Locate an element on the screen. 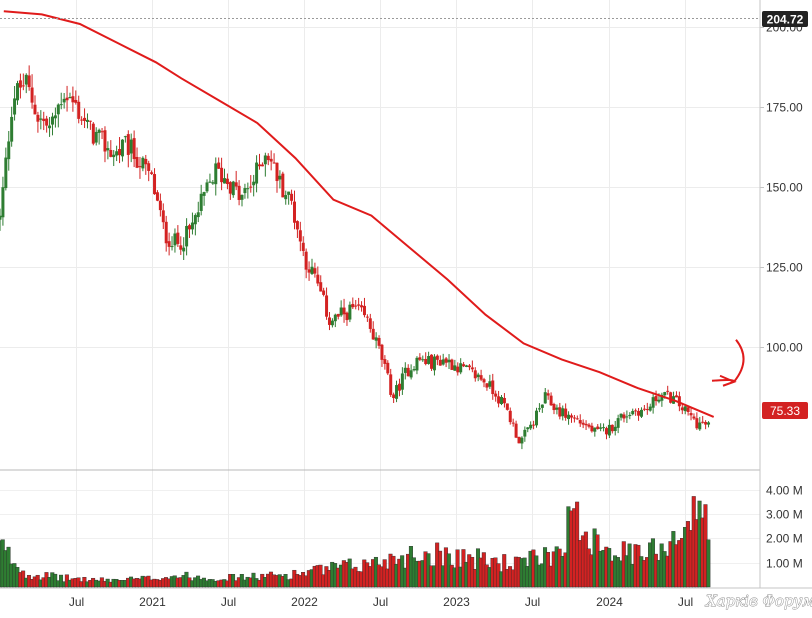 This screenshot has height=618, width=812. last-price-marker: 75.33 is located at coordinates (785, 410).